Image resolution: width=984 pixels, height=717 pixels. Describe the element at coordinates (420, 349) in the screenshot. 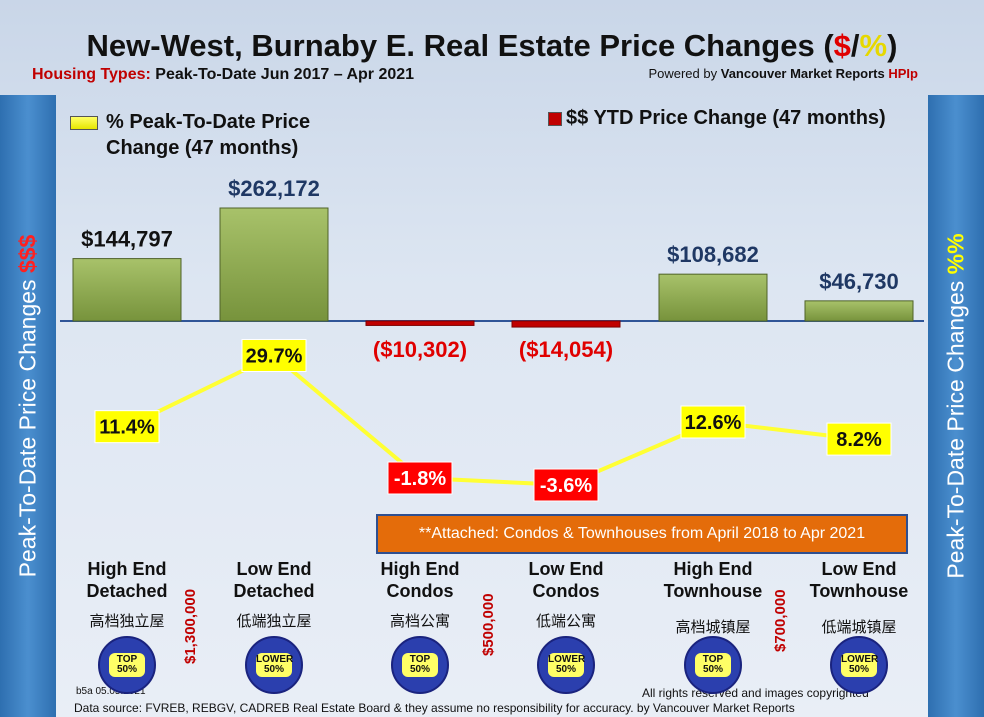

I see `bar-value-label: ($10,302)` at that location.